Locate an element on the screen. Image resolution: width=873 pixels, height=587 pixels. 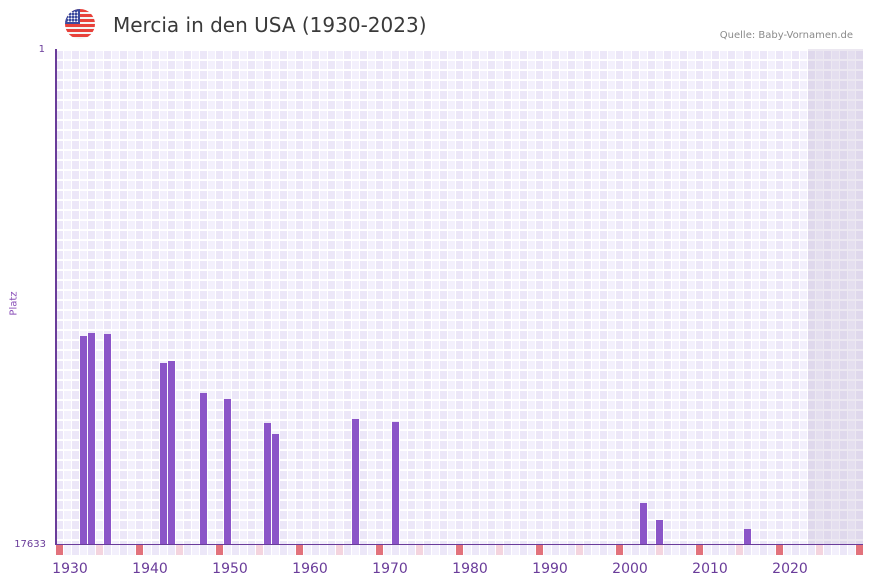
x-tick-label: 1970 is located at coordinates (390, 569).